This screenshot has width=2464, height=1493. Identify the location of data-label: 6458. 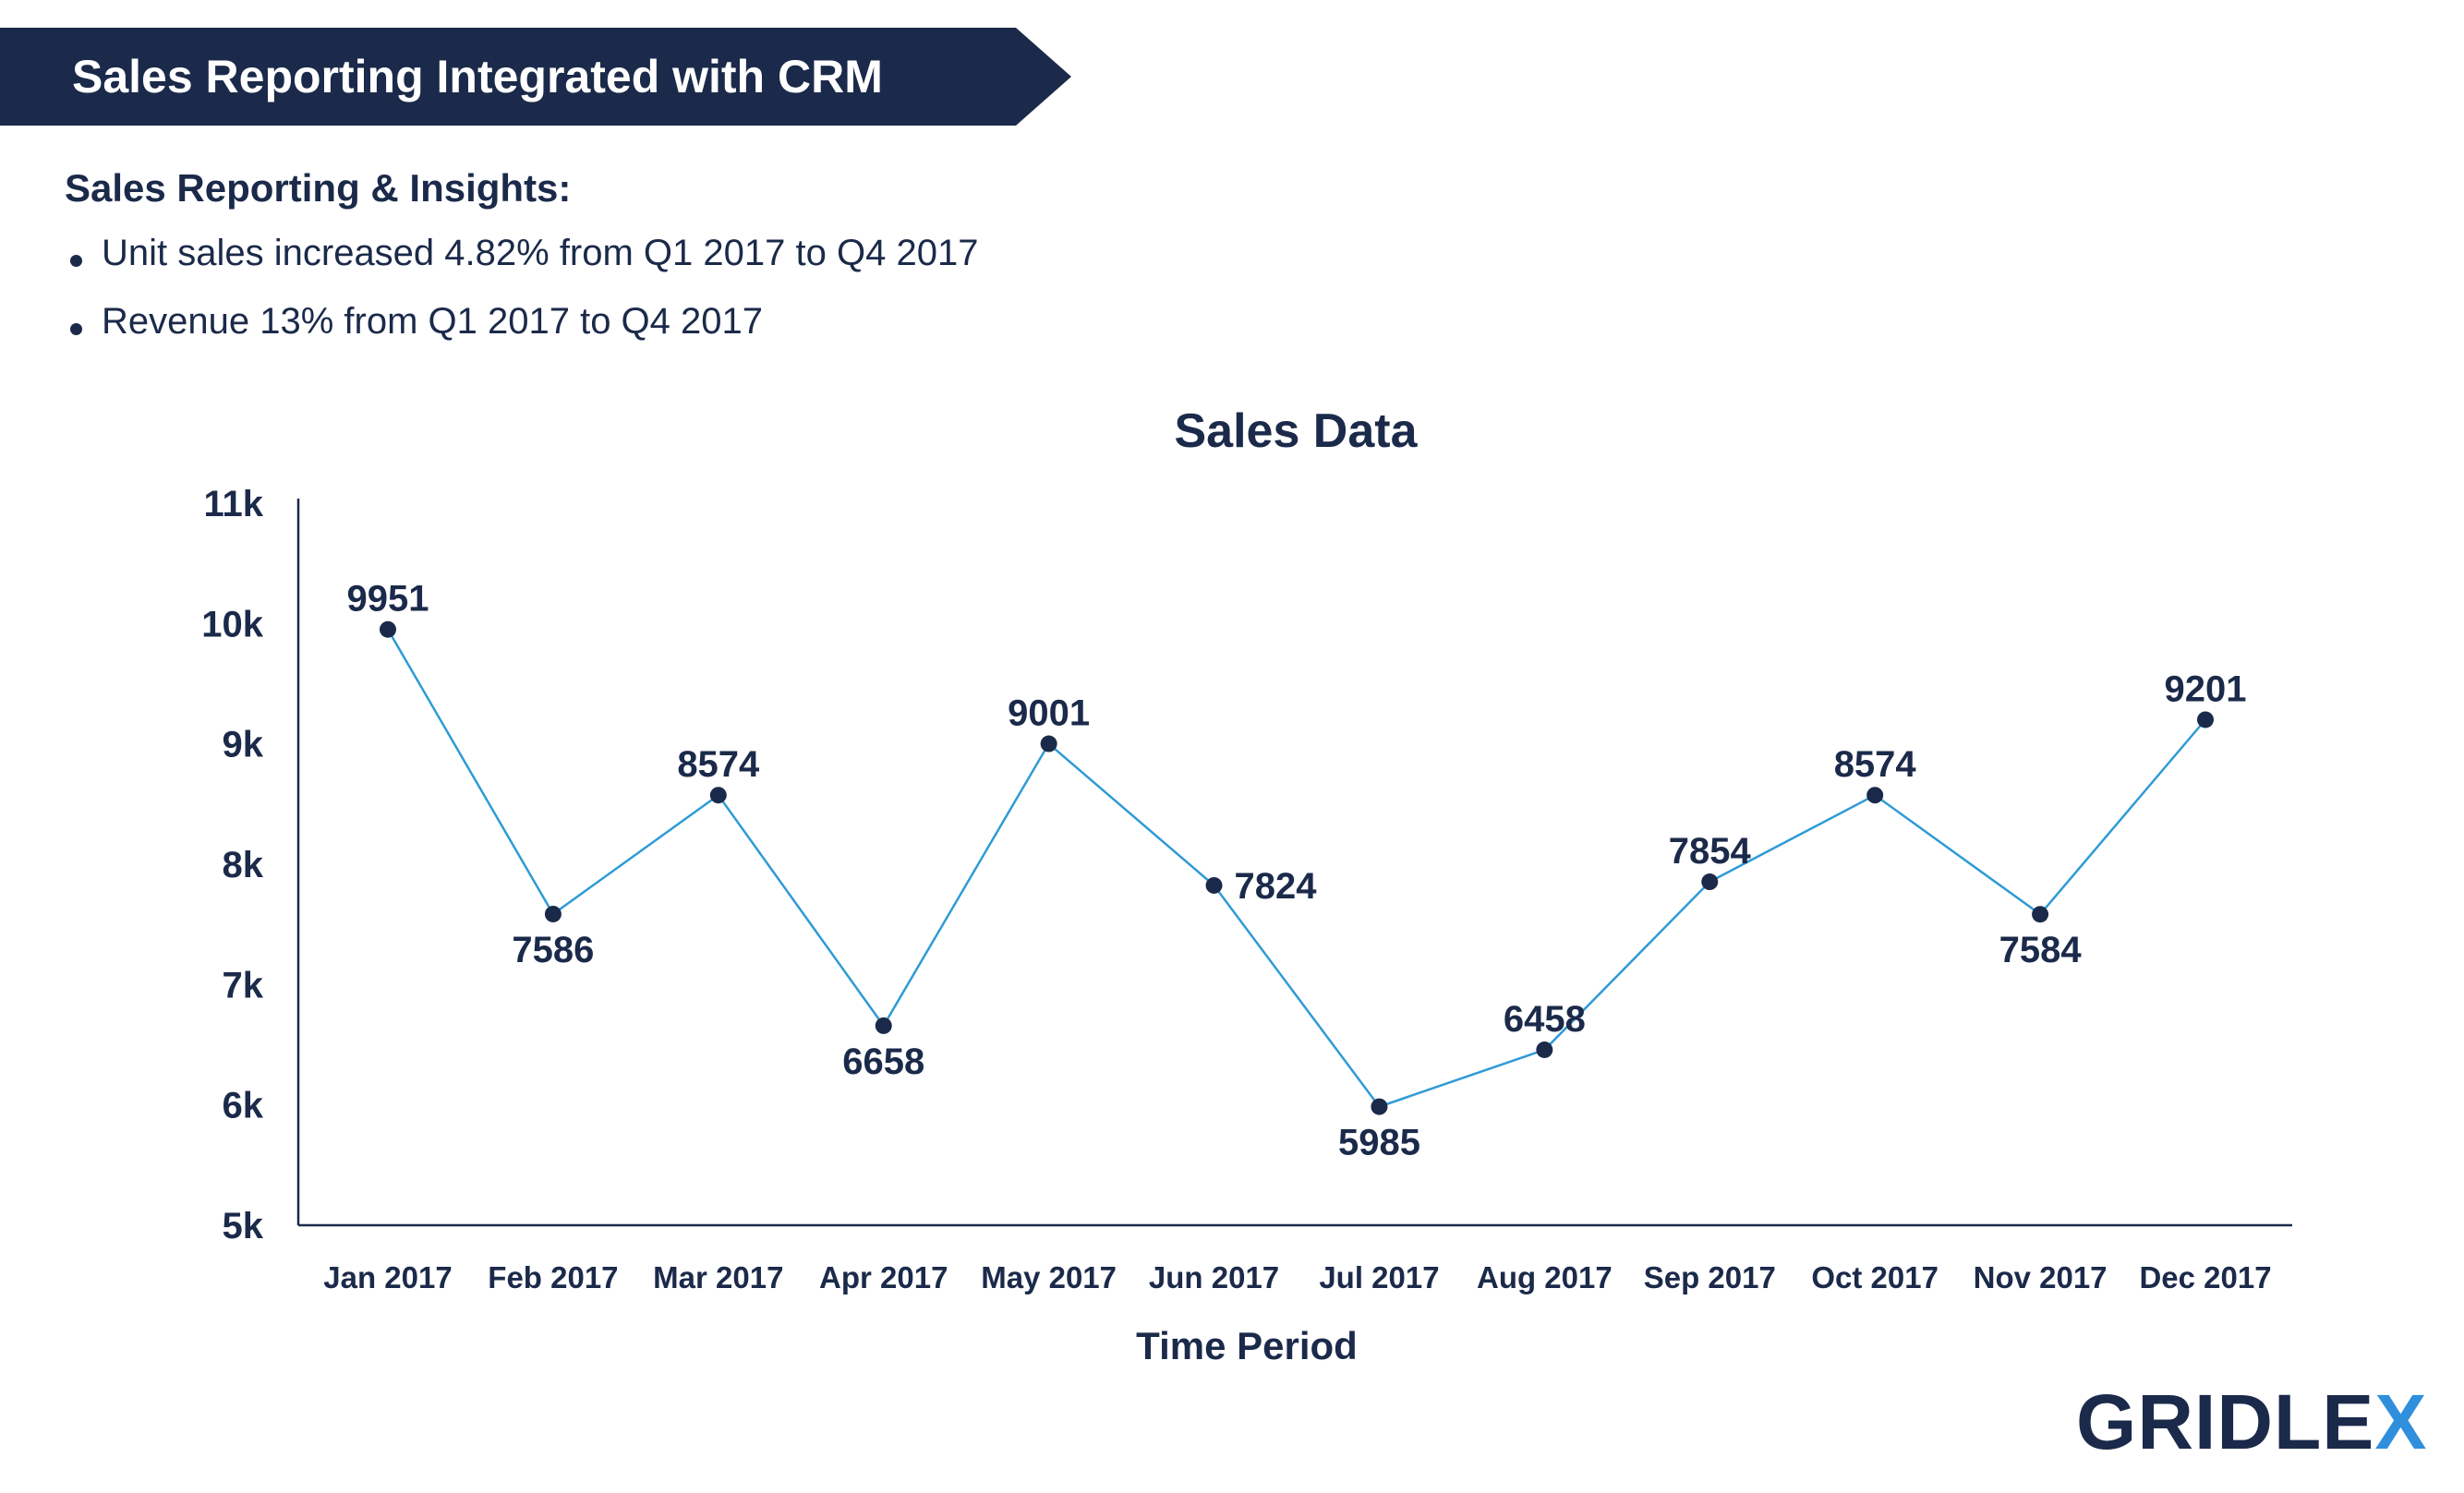
(1545, 1019).